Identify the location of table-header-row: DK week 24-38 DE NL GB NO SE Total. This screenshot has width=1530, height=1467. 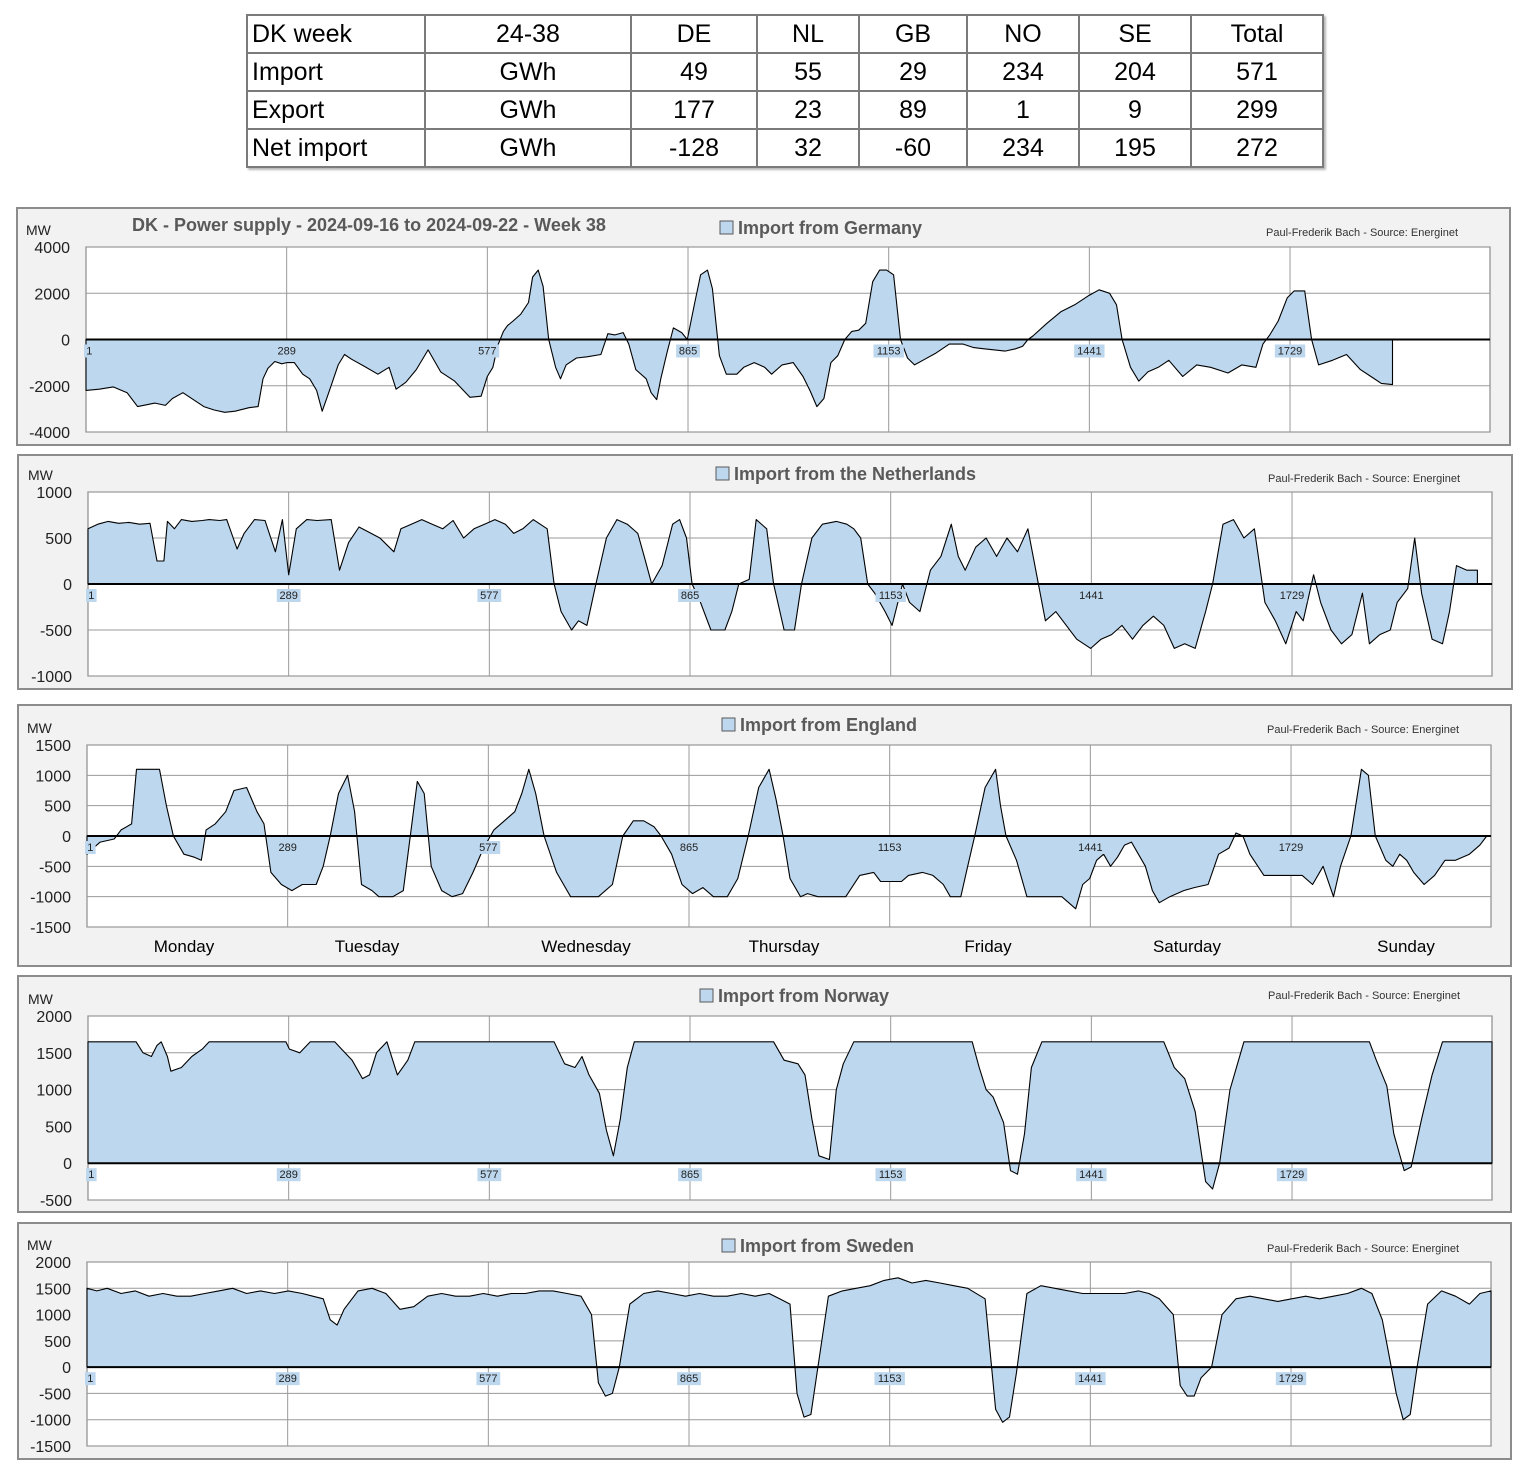
(785, 34).